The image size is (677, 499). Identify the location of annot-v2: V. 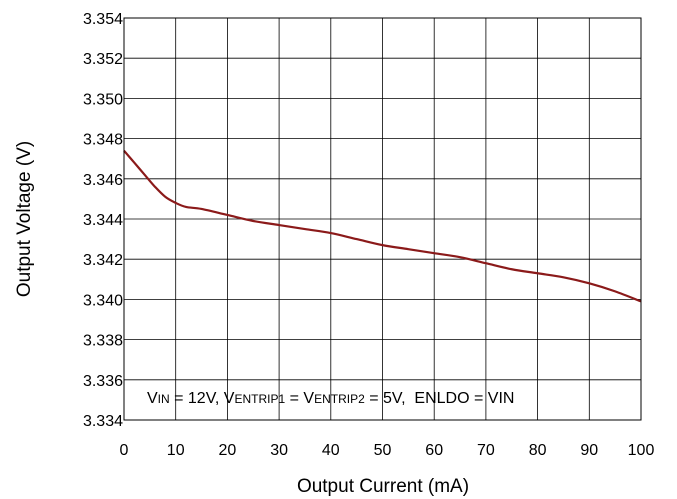
(229, 398).